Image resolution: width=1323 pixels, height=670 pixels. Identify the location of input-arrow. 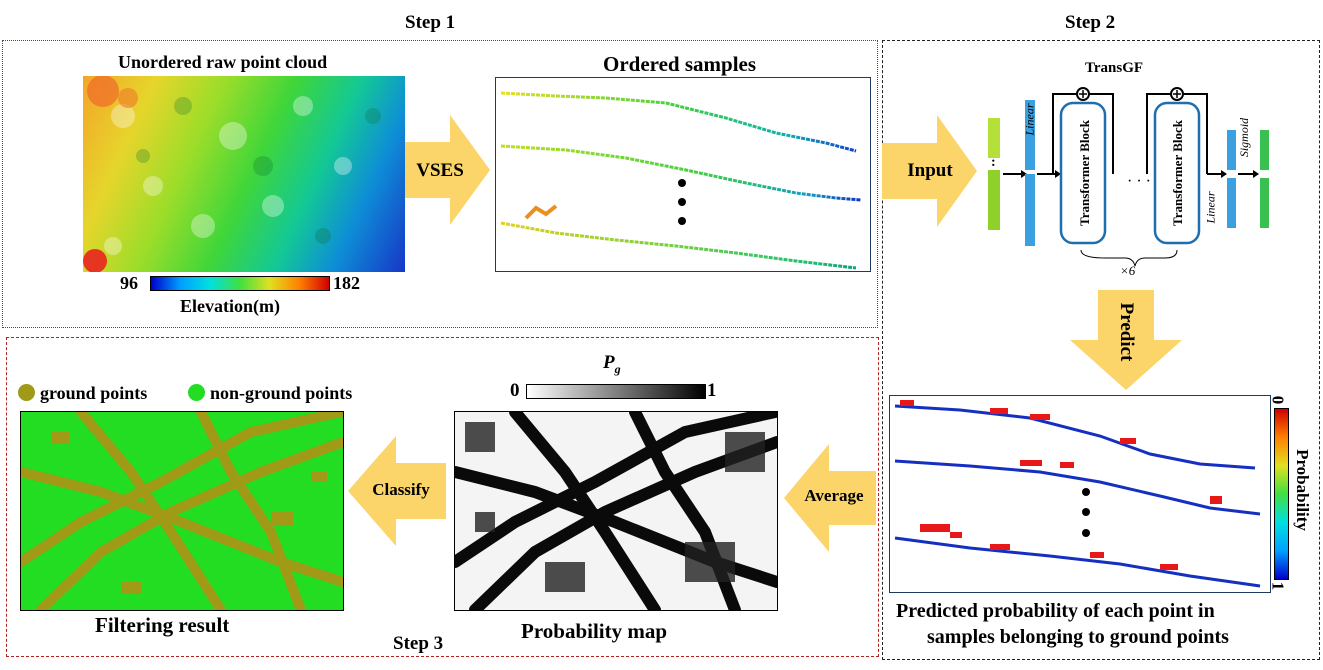
(929, 171).